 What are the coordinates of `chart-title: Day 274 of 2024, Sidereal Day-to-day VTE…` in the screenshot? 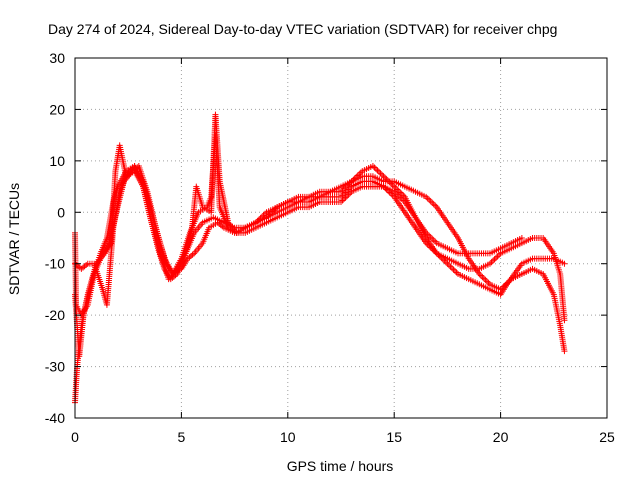 It's located at (302, 29).